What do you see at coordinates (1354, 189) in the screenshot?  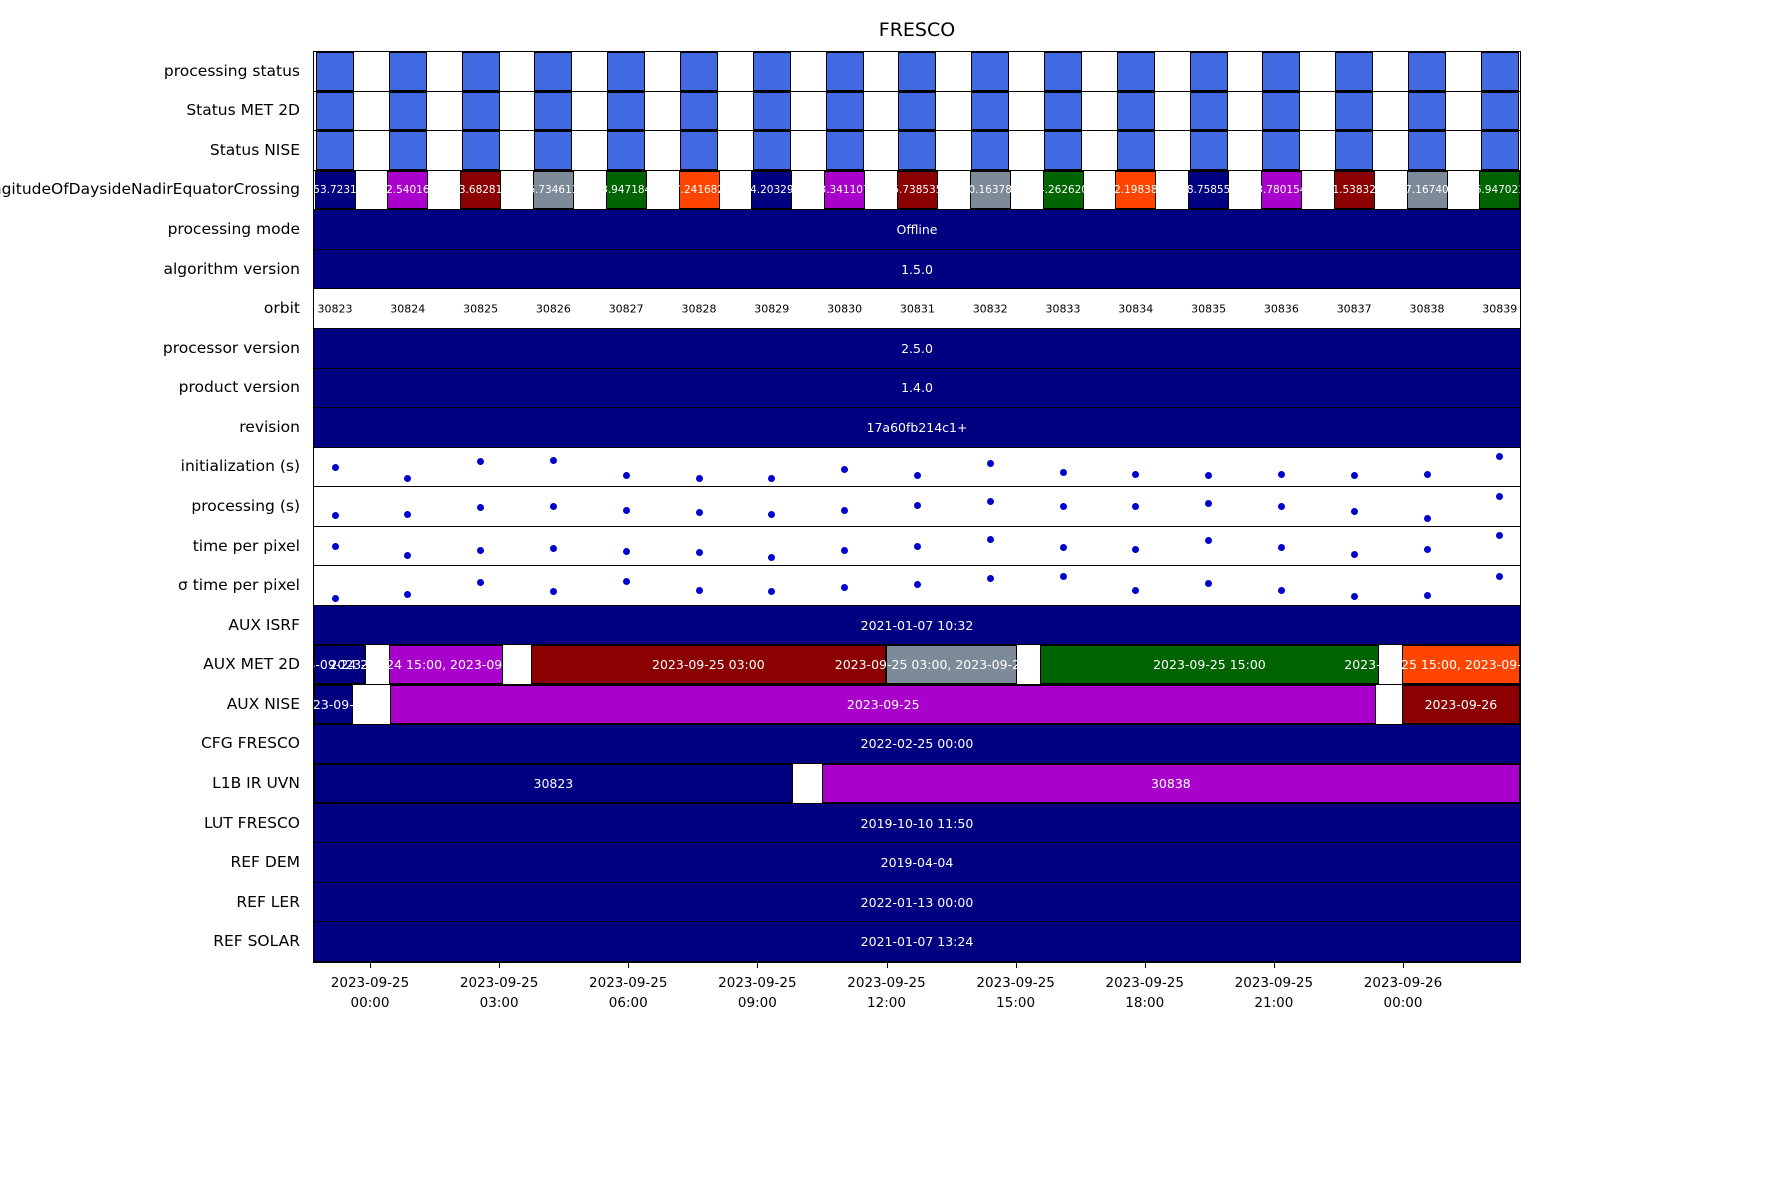 I see `longitude-value: 201.5383270` at bounding box center [1354, 189].